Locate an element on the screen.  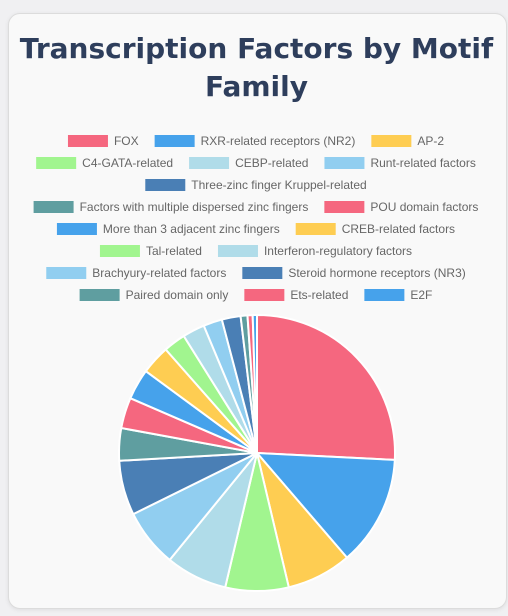
chart-title: Transcription Factors by Motif Family is located at coordinates (256, 67).